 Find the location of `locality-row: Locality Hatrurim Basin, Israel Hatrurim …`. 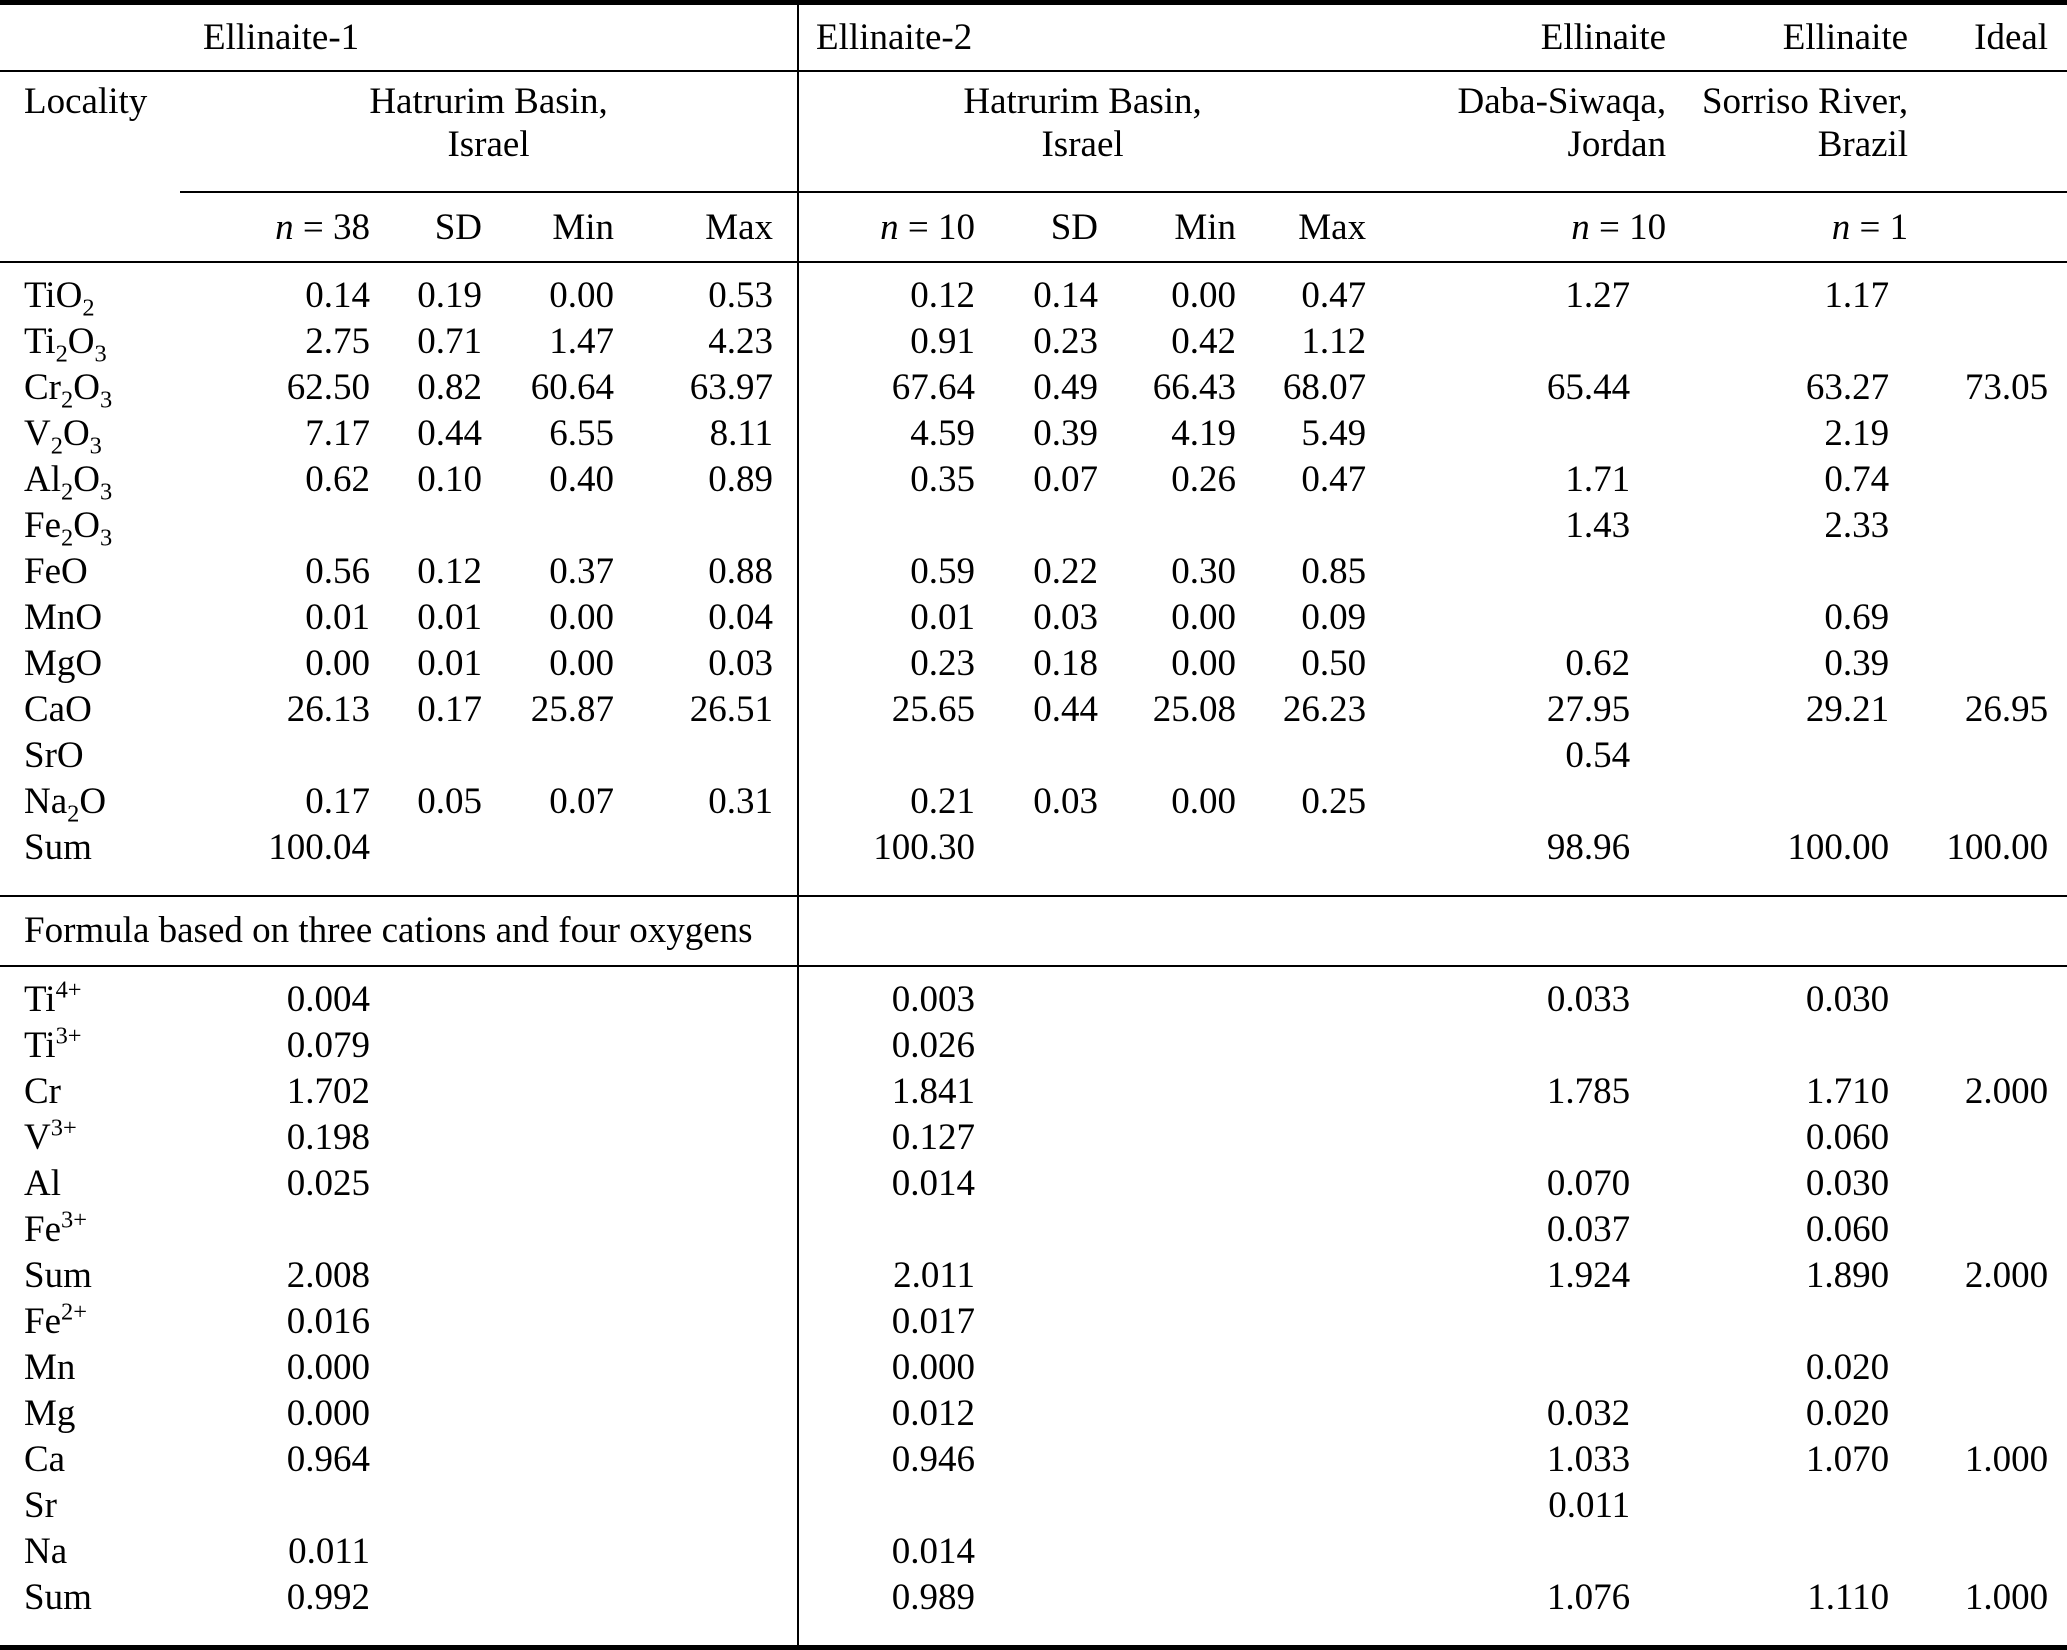

locality-row: Locality Hatrurim Basin, Israel Hatrurim … is located at coordinates (1033, 132).